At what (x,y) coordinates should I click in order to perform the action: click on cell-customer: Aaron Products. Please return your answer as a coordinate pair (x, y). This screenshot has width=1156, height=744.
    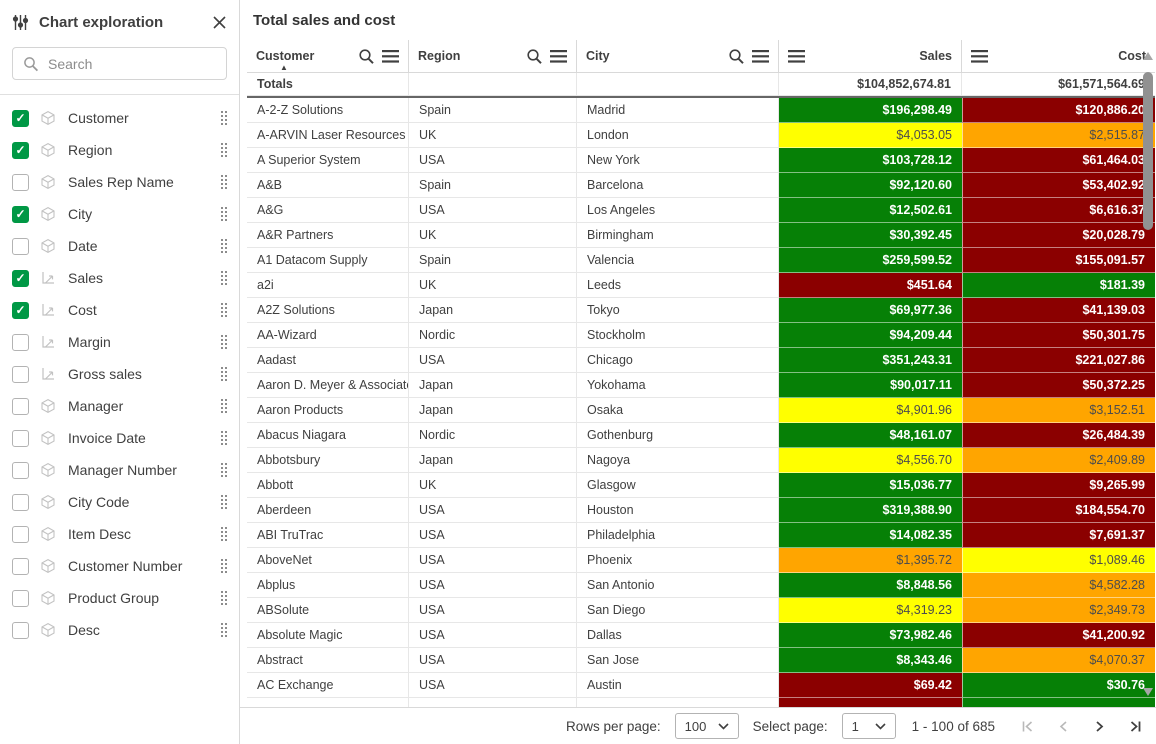
    Looking at the image, I should click on (328, 410).